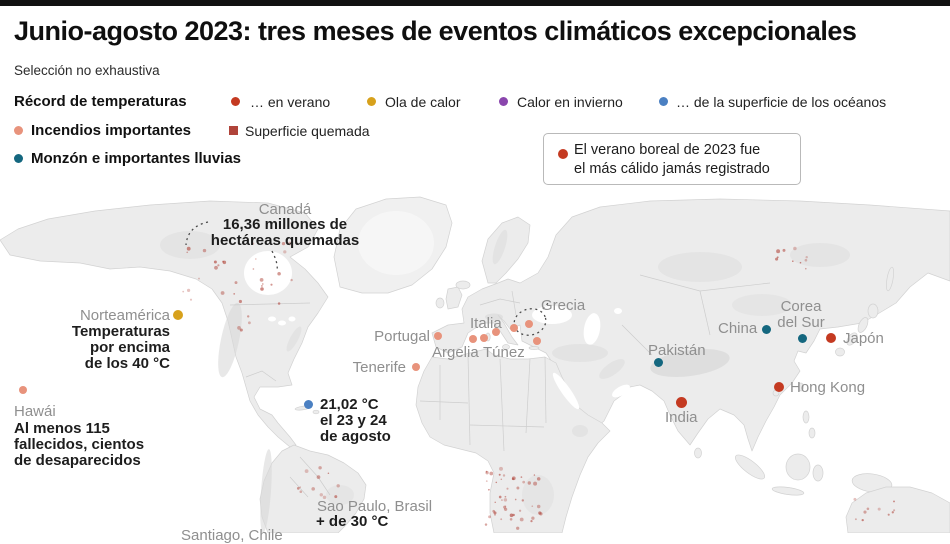 The width and height of the screenshot is (950, 544). I want to click on legend-heatwave-label: Ola de calor, so click(423, 102).